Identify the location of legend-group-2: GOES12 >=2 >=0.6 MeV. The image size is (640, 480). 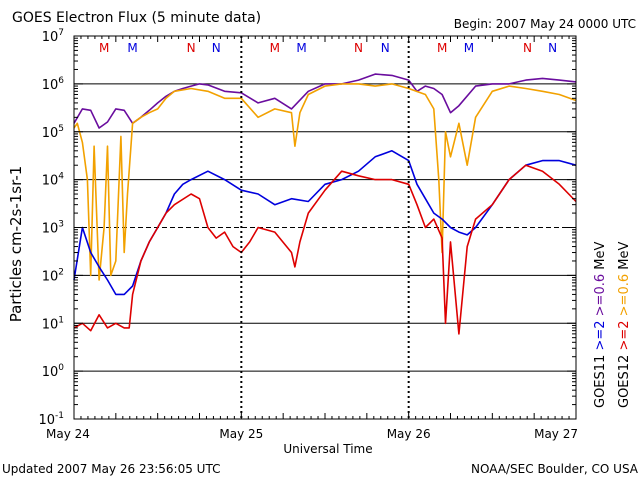
(624, 325).